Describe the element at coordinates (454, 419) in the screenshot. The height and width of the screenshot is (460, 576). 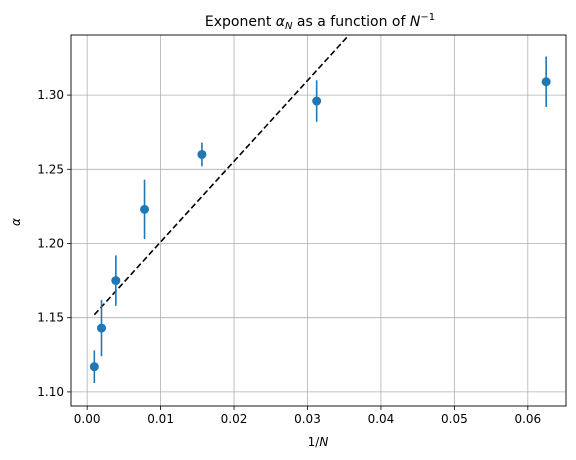
I see `x-tick-label: 0.05` at that location.